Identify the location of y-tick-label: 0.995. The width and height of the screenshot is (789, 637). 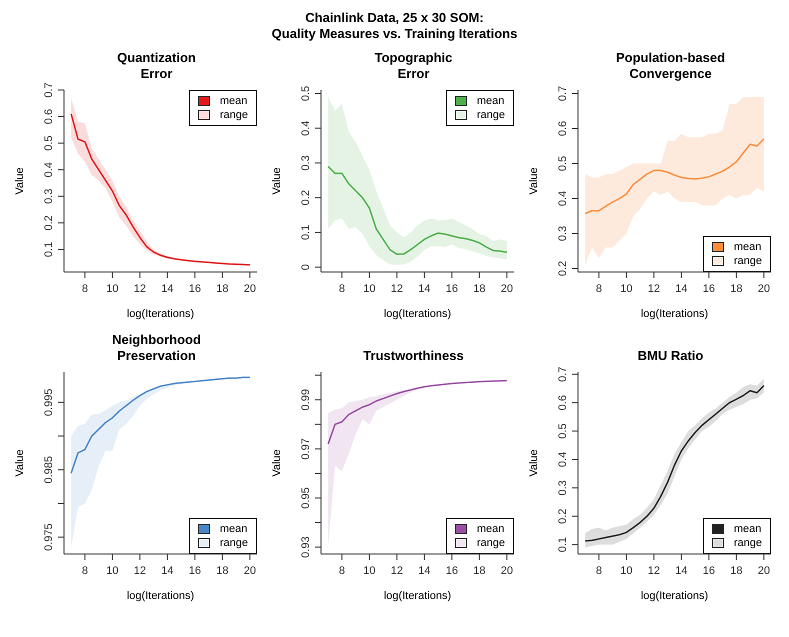
(49, 402).